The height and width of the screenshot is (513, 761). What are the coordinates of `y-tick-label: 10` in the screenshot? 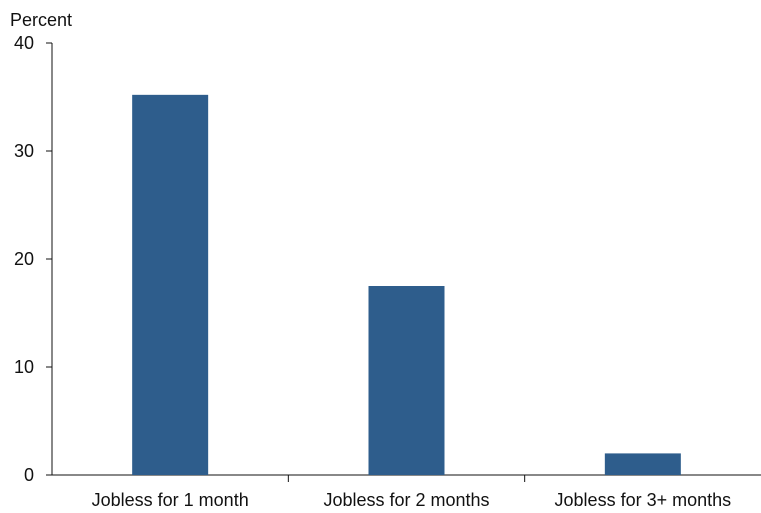 It's located at (24, 367).